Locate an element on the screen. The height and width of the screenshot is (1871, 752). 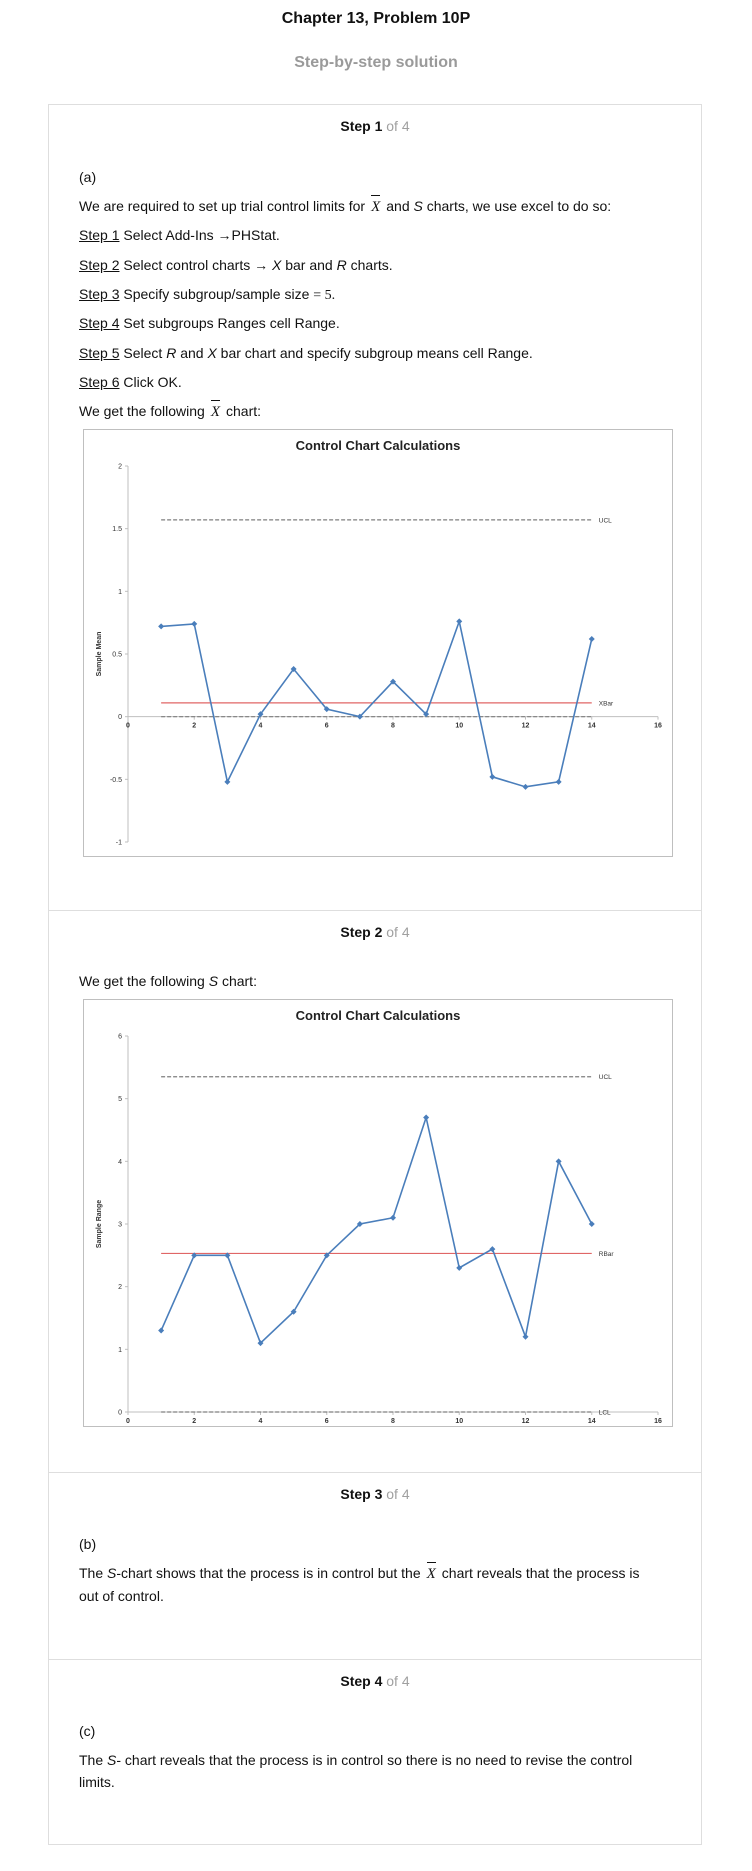
page-title: Chapter 13, Problem 10P is located at coordinates (376, 18).